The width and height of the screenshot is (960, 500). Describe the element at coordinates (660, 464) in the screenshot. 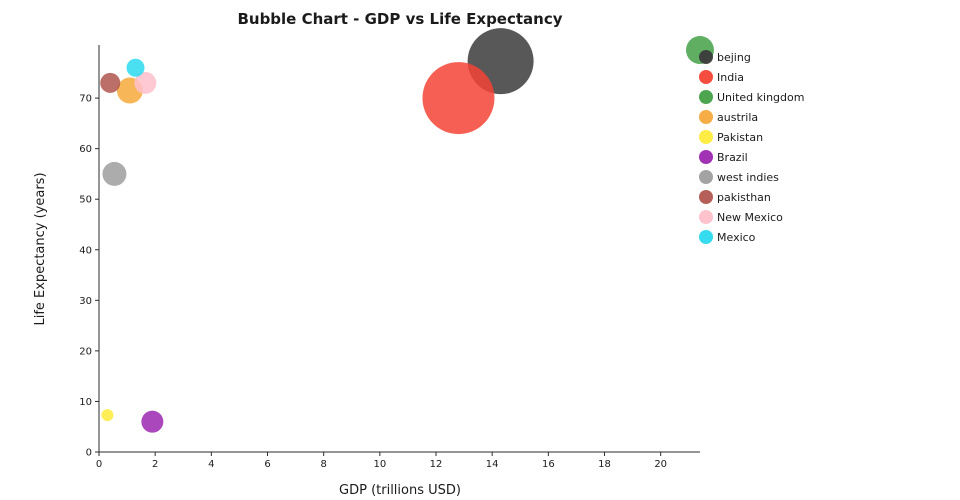

I see `x-tick-label: 20` at that location.